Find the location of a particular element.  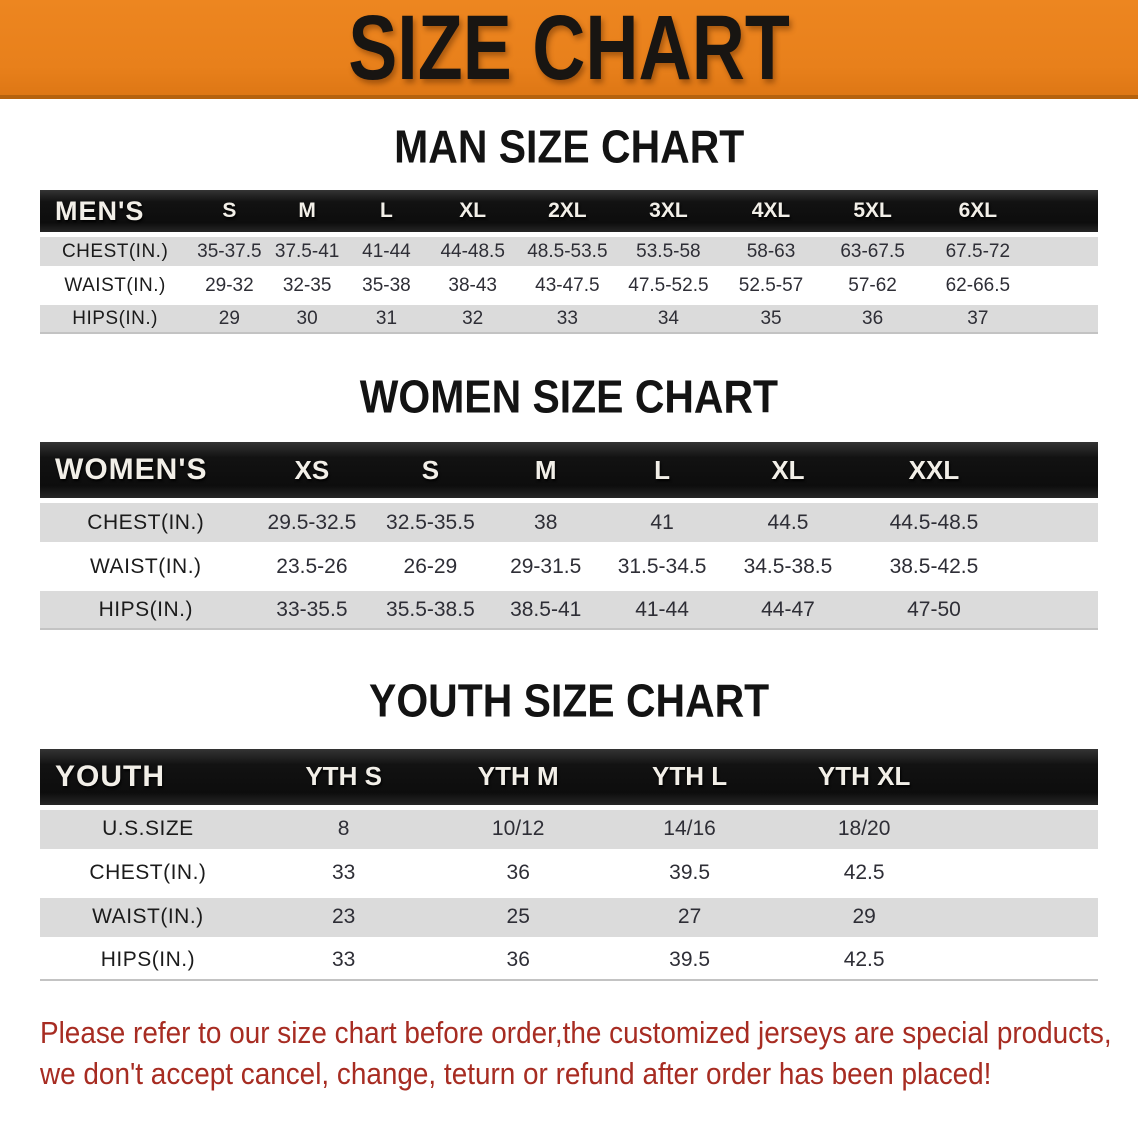

size-value-cell: 47.5-52.5 is located at coordinates (668, 286).